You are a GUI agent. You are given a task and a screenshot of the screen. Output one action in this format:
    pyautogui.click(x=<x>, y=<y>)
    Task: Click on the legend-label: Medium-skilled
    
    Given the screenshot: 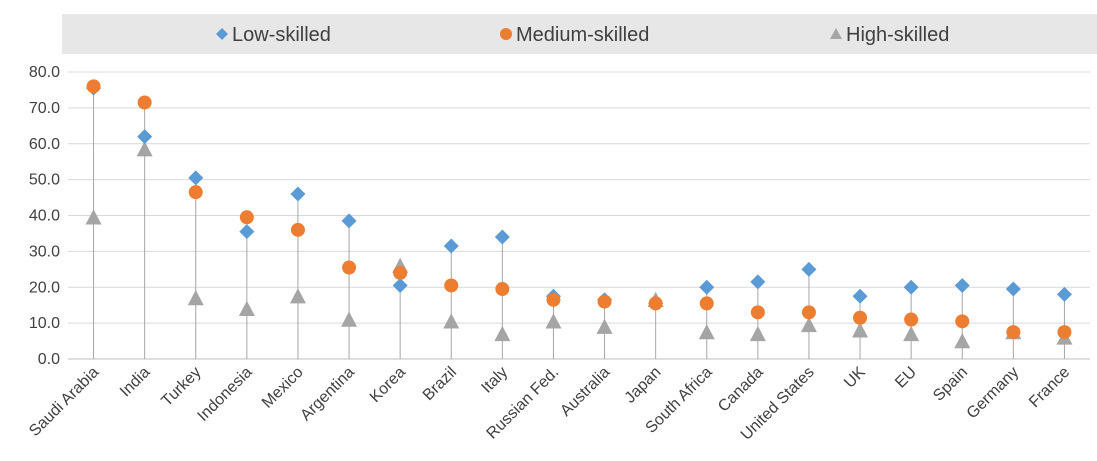 What is the action you would take?
    pyautogui.click(x=582, y=35)
    